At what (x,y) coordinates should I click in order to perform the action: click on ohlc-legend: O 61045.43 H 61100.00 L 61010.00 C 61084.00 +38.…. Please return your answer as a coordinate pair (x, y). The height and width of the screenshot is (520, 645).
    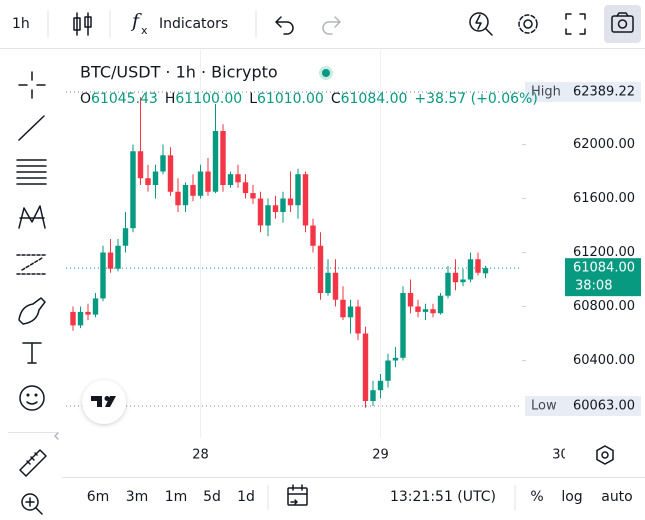
    Looking at the image, I should click on (309, 99).